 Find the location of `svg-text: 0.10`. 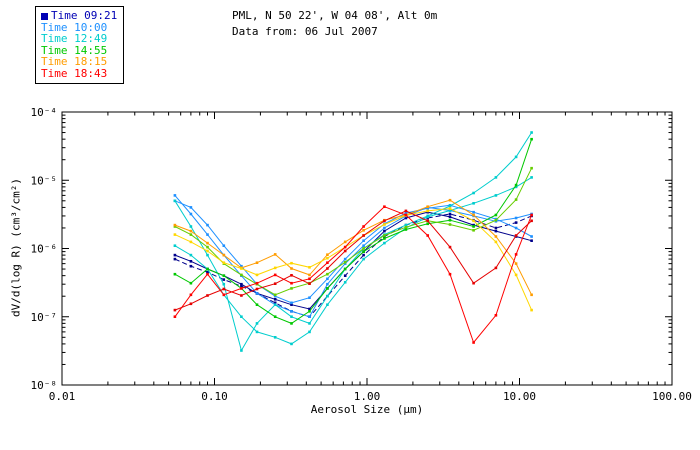

svg-text: 0.10 is located at coordinates (214, 396).